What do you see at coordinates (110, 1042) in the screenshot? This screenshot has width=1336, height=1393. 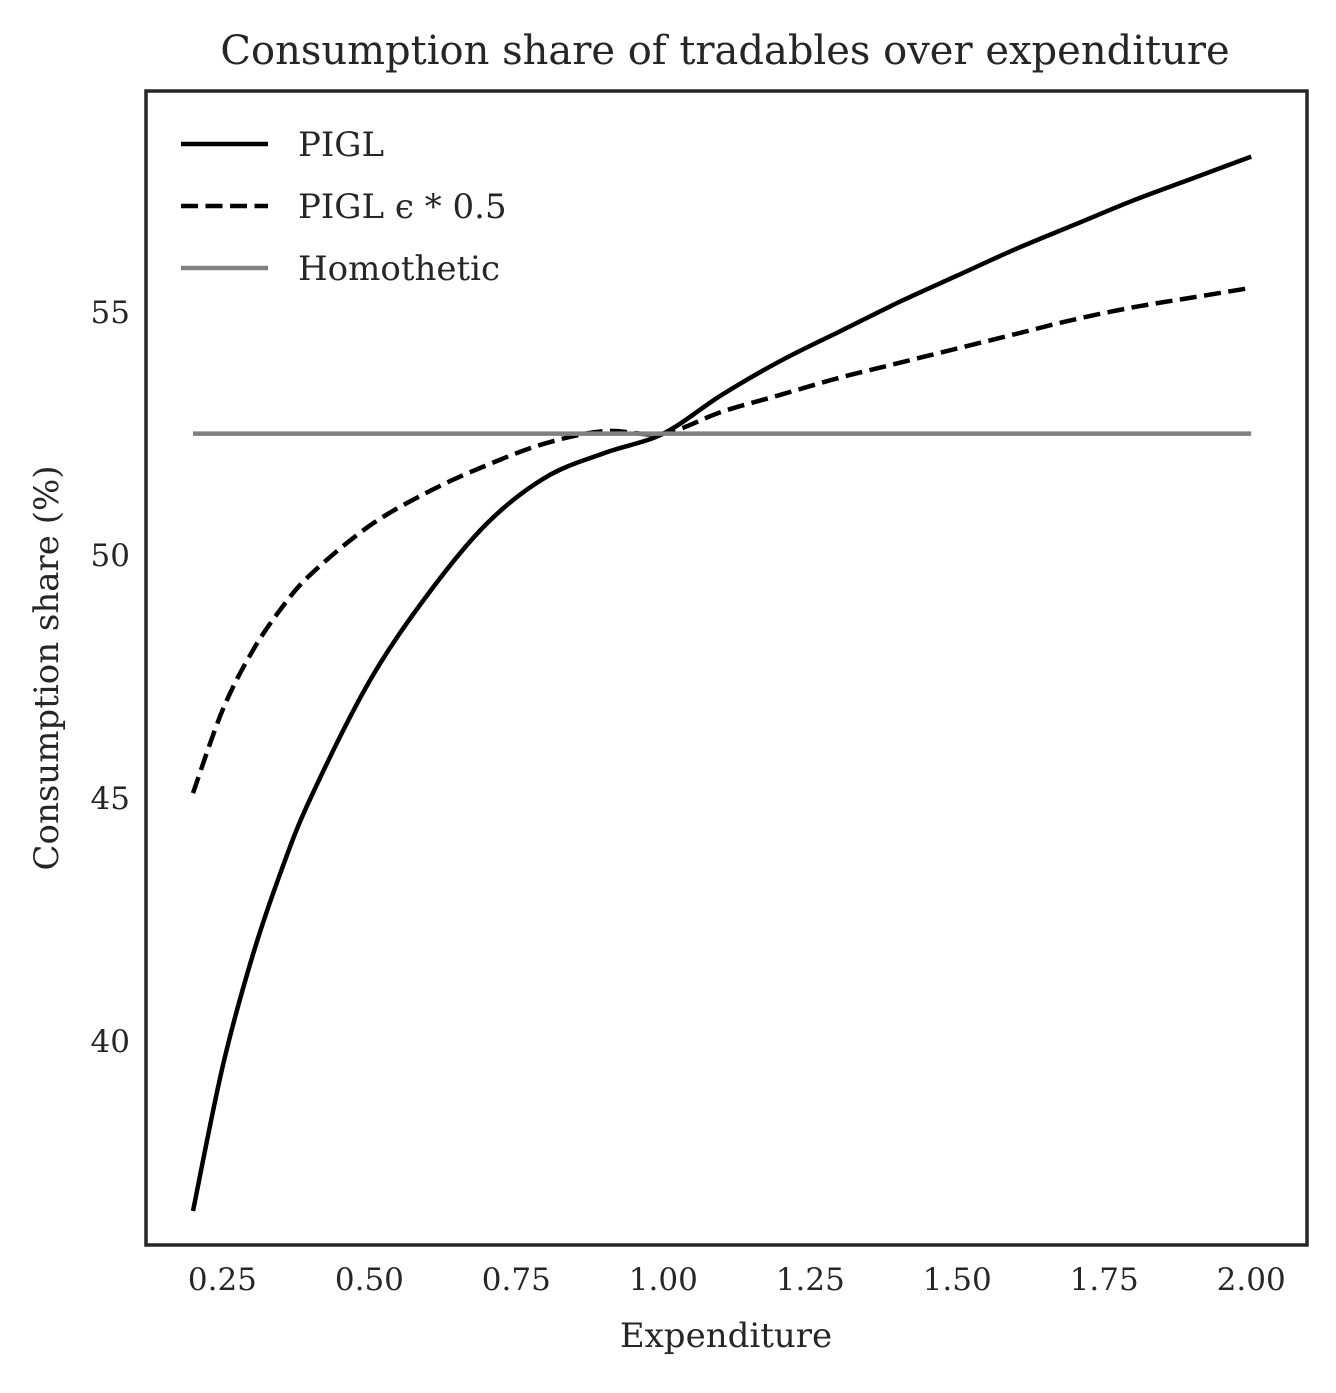 I see `y-tick-label: 40` at bounding box center [110, 1042].